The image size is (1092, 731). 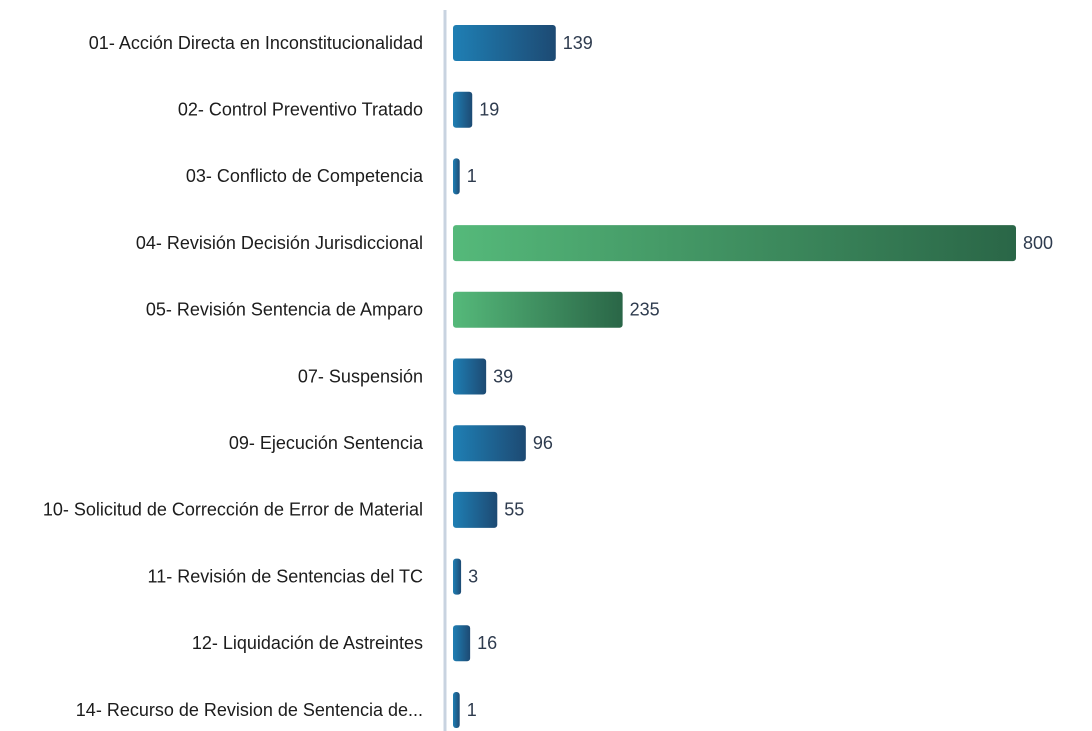 What do you see at coordinates (285, 576) in the screenshot?
I see `category-label: 11- Revisión de Sentencias del TC` at bounding box center [285, 576].